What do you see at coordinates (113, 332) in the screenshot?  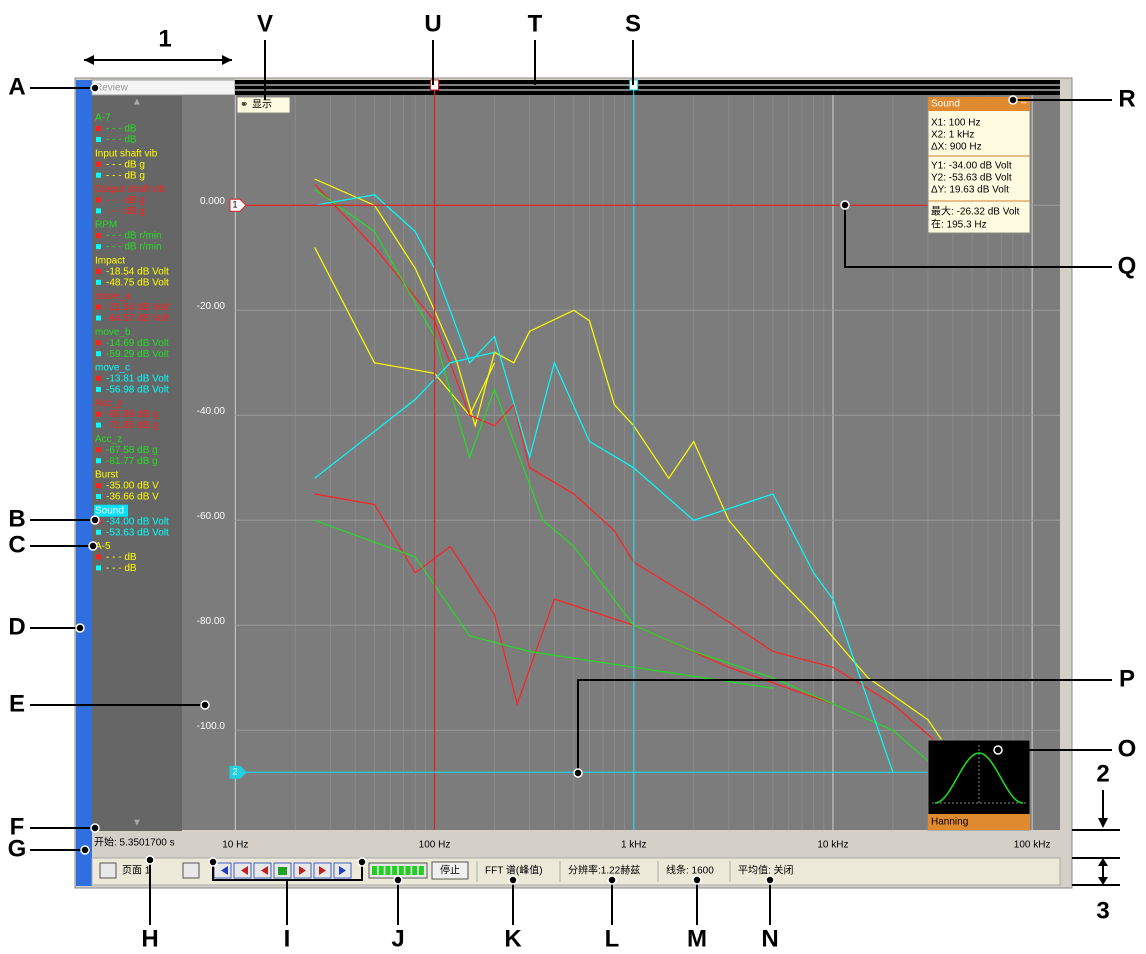 I see `channel-name: move_b` at bounding box center [113, 332].